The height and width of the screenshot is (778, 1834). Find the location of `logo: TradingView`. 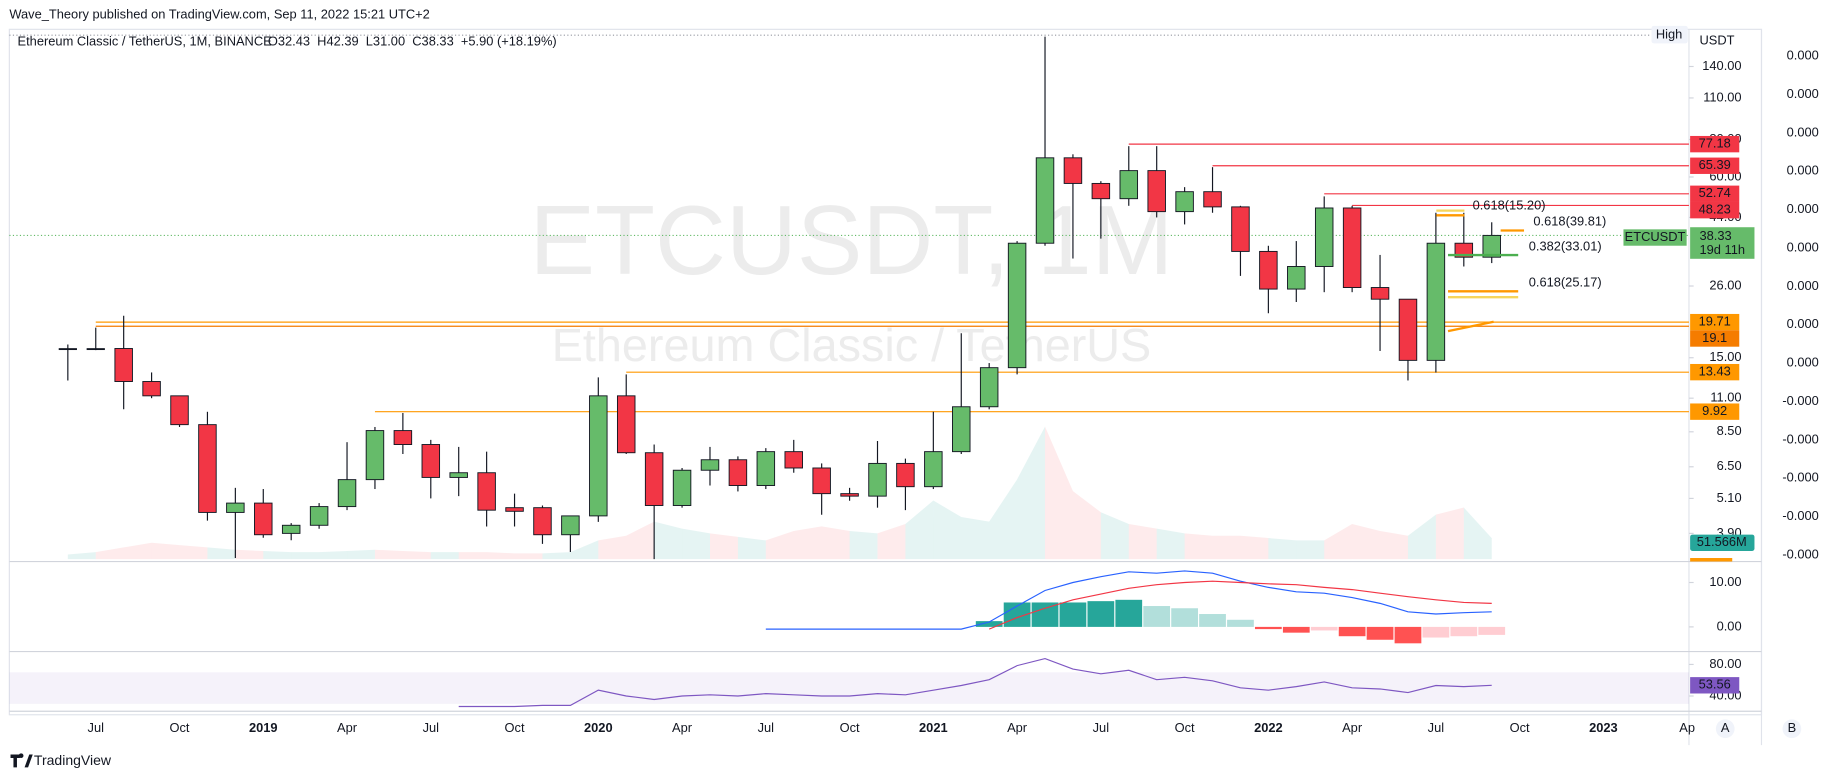

logo: TradingView is located at coordinates (73, 760).